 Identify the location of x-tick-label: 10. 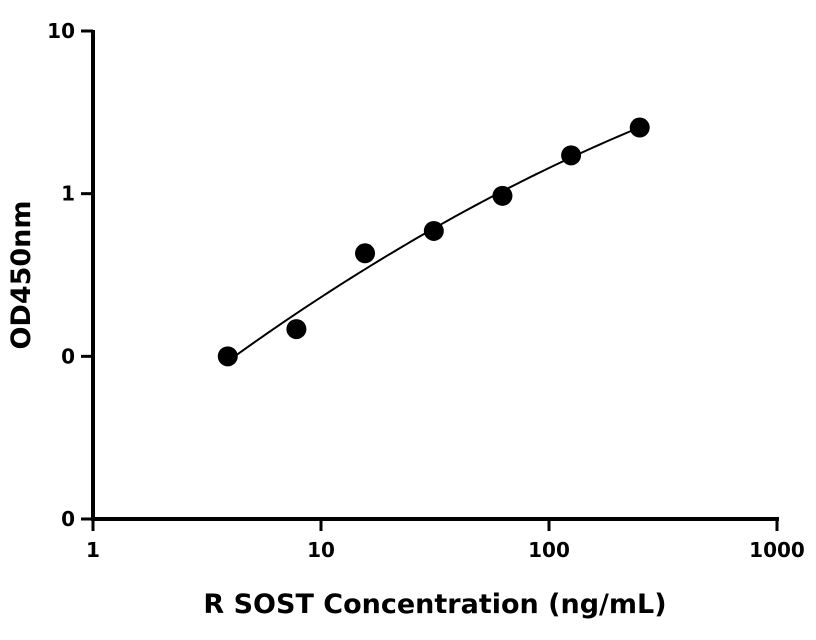
(321, 550).